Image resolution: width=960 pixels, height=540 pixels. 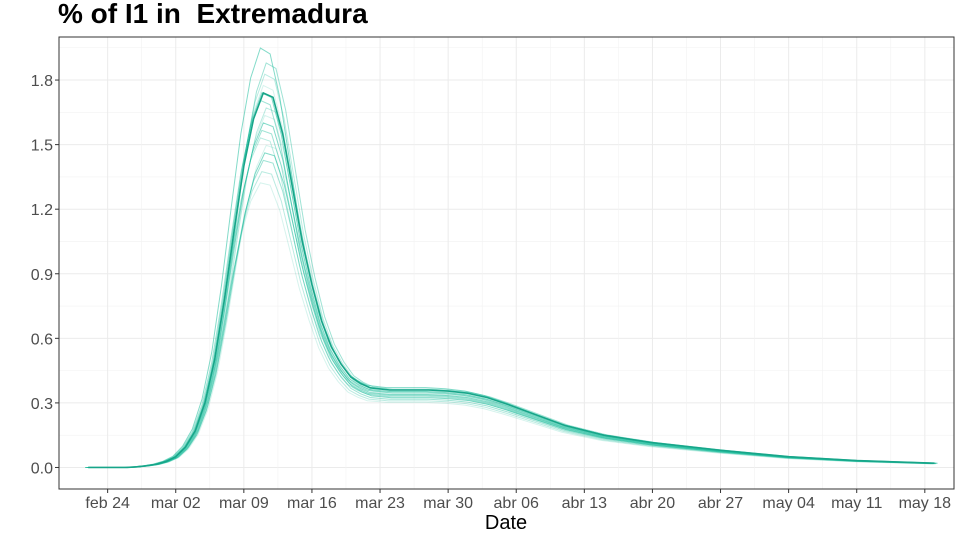 I want to click on y-tick-label: 1.5, so click(x=42, y=146).